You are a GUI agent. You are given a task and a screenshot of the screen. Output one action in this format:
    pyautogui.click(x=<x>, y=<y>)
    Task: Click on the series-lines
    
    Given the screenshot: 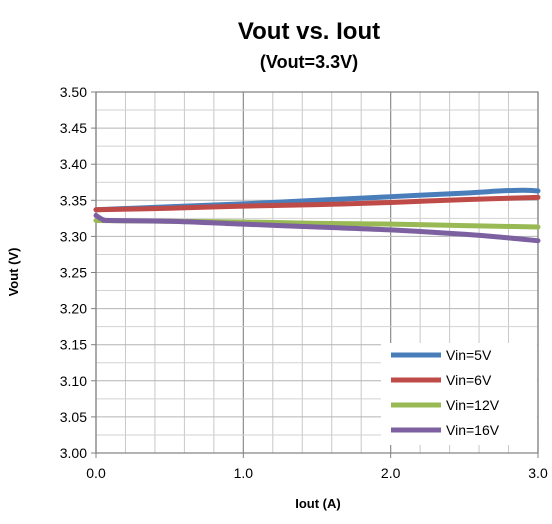 What is the action you would take?
    pyautogui.click(x=317, y=215)
    